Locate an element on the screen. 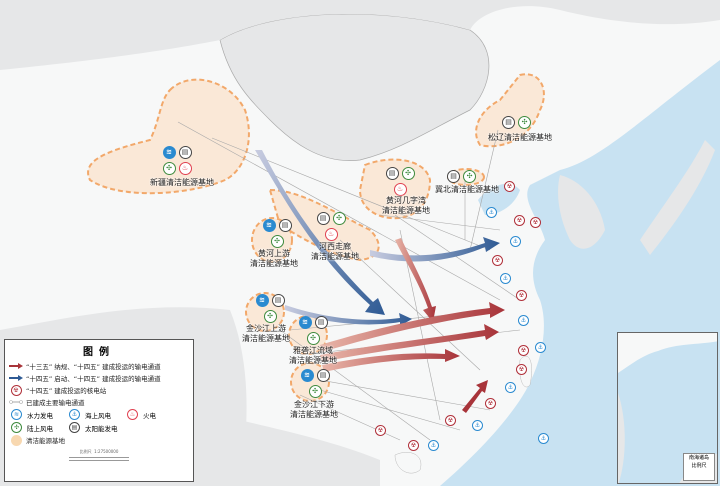 This screenshot has height=486, width=720. nuclear-swatch: ☢ is located at coordinates (16, 390).